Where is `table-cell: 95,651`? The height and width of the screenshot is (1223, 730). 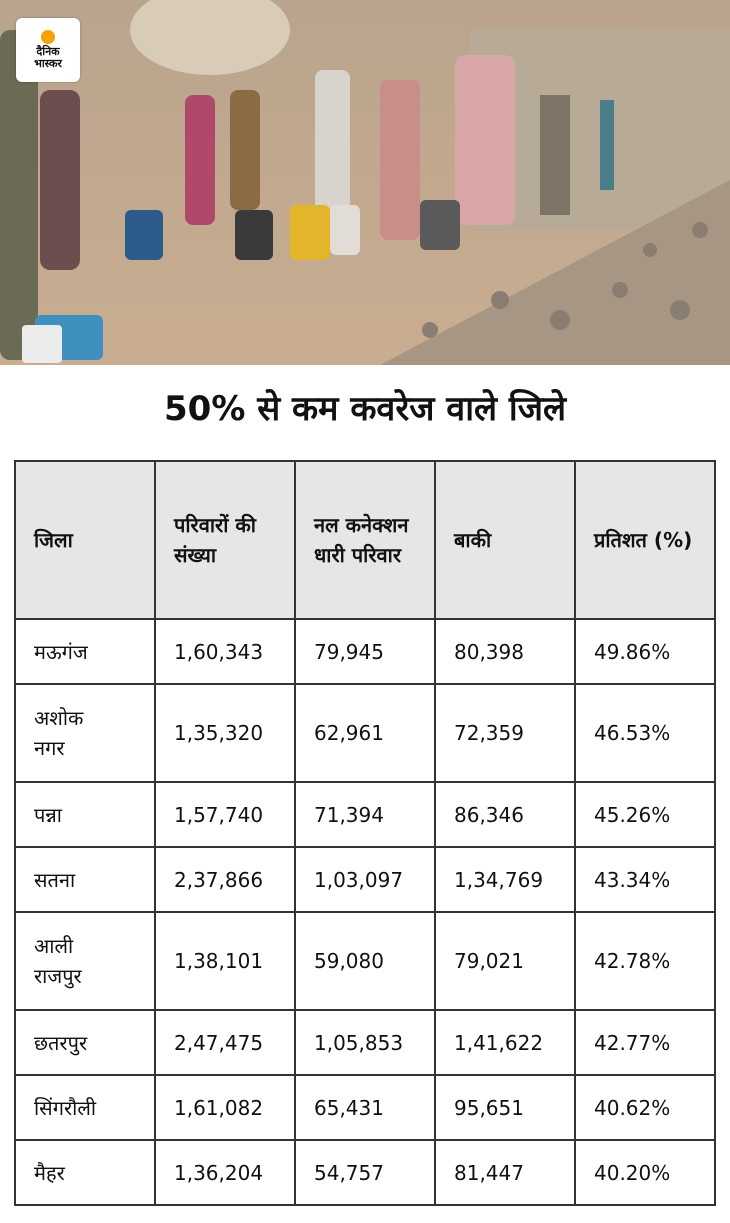
table-cell: 95,651 is located at coordinates (505, 1107).